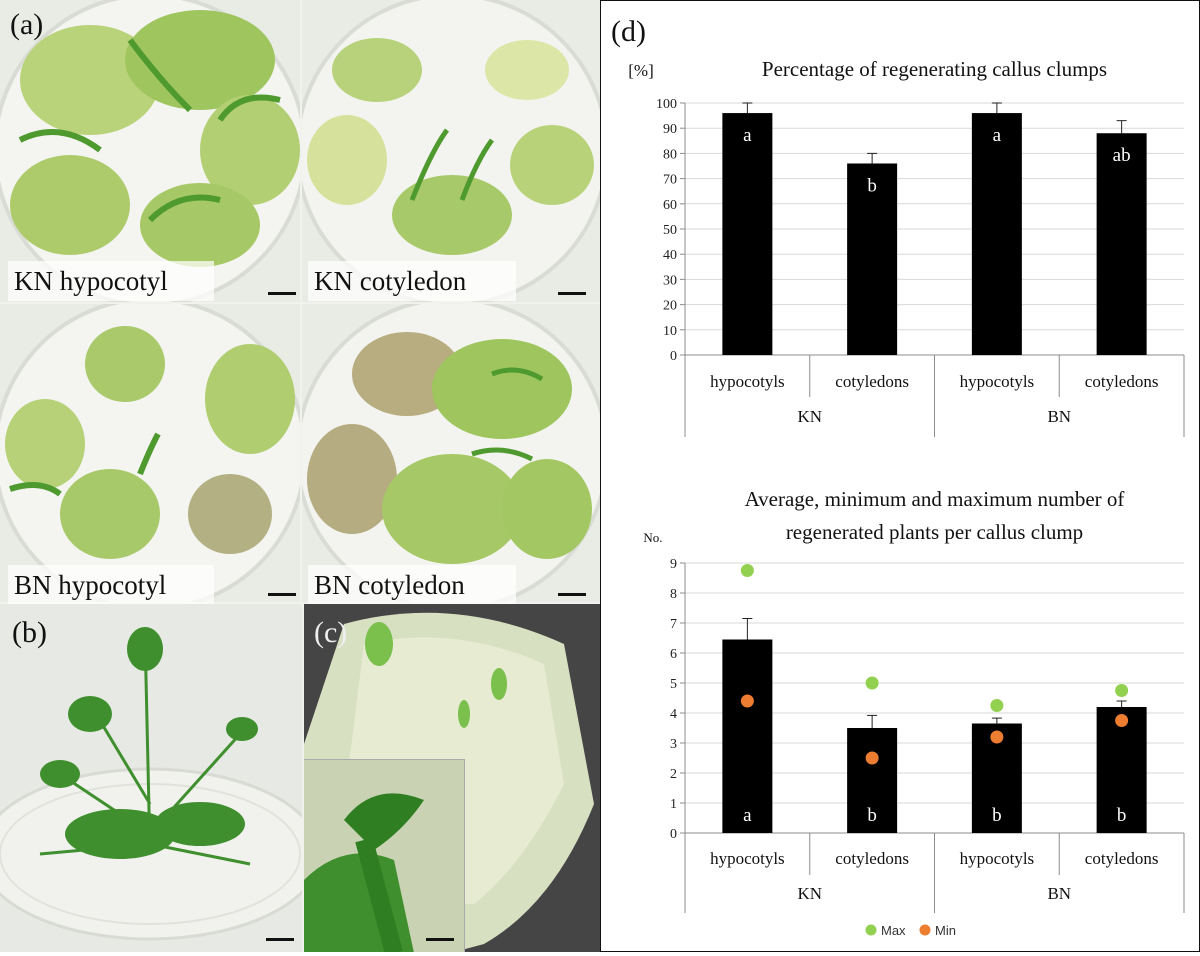 The image size is (1200, 956). What do you see at coordinates (670, 180) in the screenshot?
I see `y-tick-label: 70` at bounding box center [670, 180].